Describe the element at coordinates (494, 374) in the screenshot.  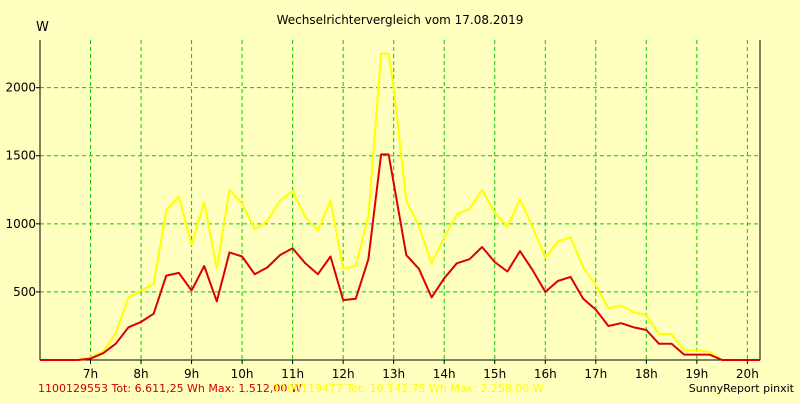
I see `x-tick-label: 15h` at that location.